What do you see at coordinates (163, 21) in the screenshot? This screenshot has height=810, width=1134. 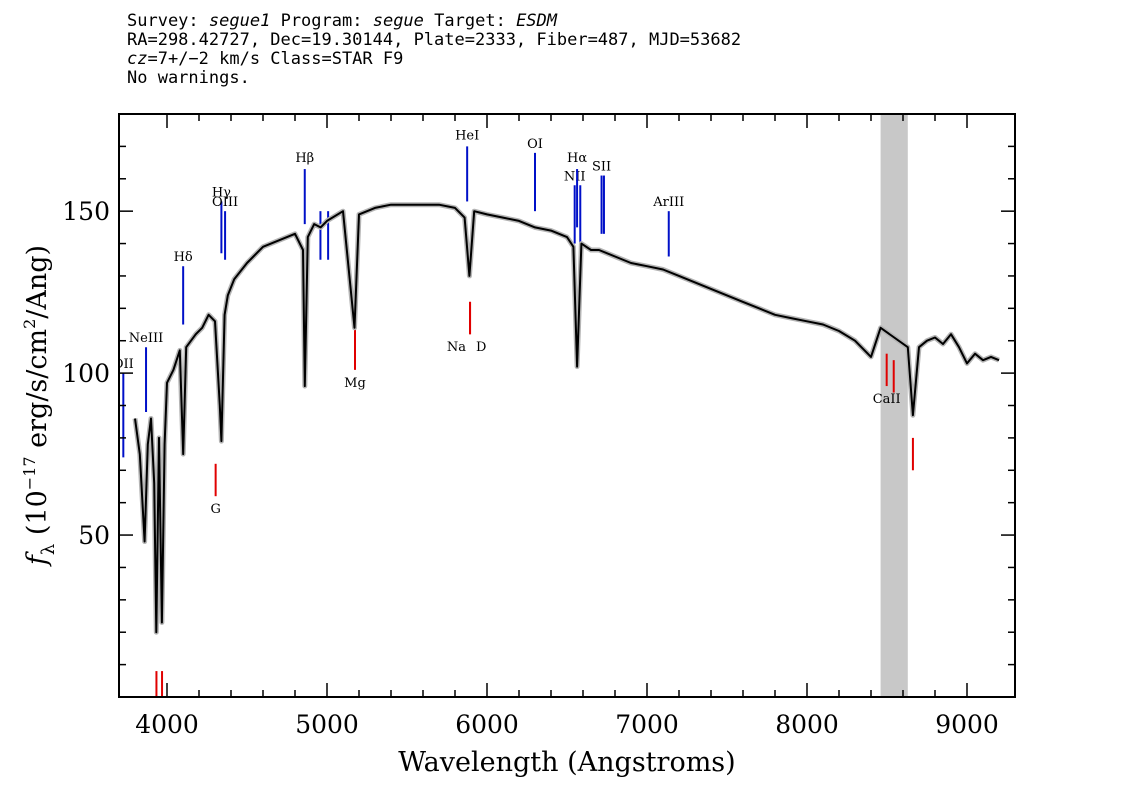 I see `survey-label: Survey:` at bounding box center [163, 21].